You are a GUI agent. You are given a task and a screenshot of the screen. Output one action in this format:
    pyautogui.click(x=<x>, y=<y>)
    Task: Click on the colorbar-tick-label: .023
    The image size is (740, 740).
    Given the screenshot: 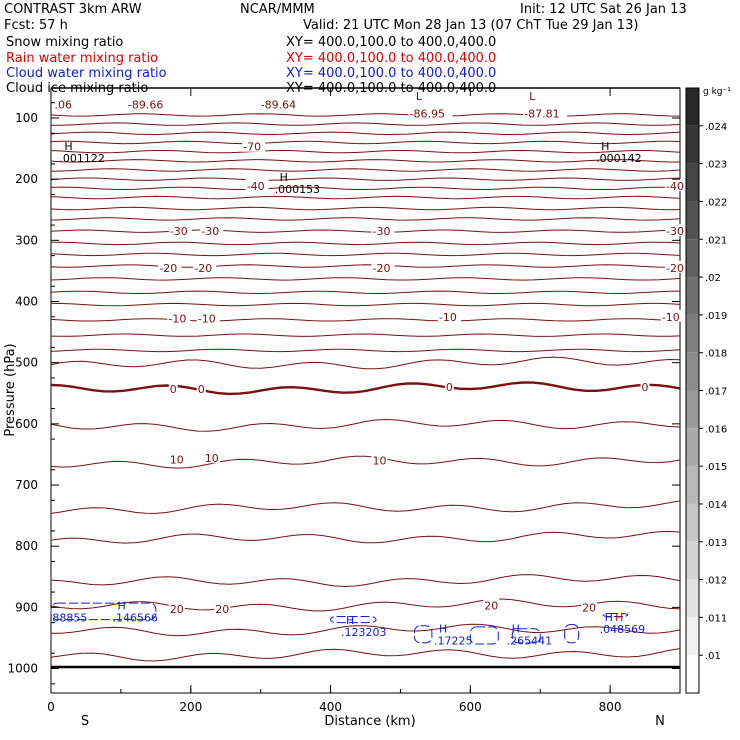 What is the action you would take?
    pyautogui.click(x=716, y=165)
    